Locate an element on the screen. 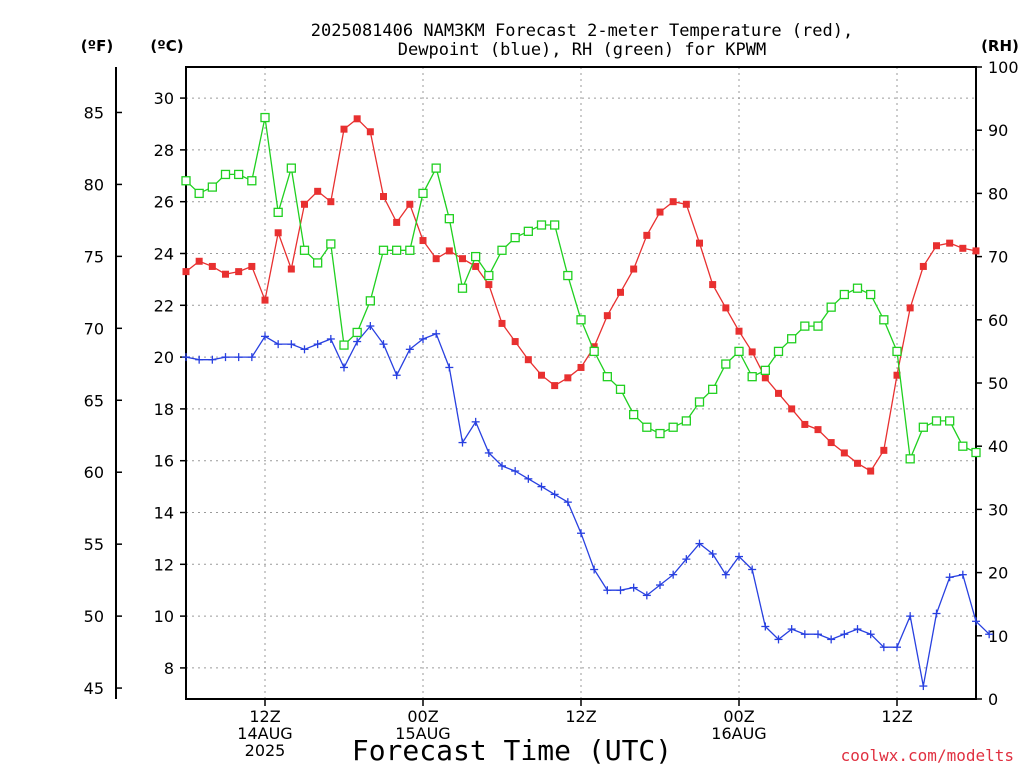 This screenshot has height=768, width=1024. source-credit: coolwx.com/modelts is located at coordinates (927, 755).